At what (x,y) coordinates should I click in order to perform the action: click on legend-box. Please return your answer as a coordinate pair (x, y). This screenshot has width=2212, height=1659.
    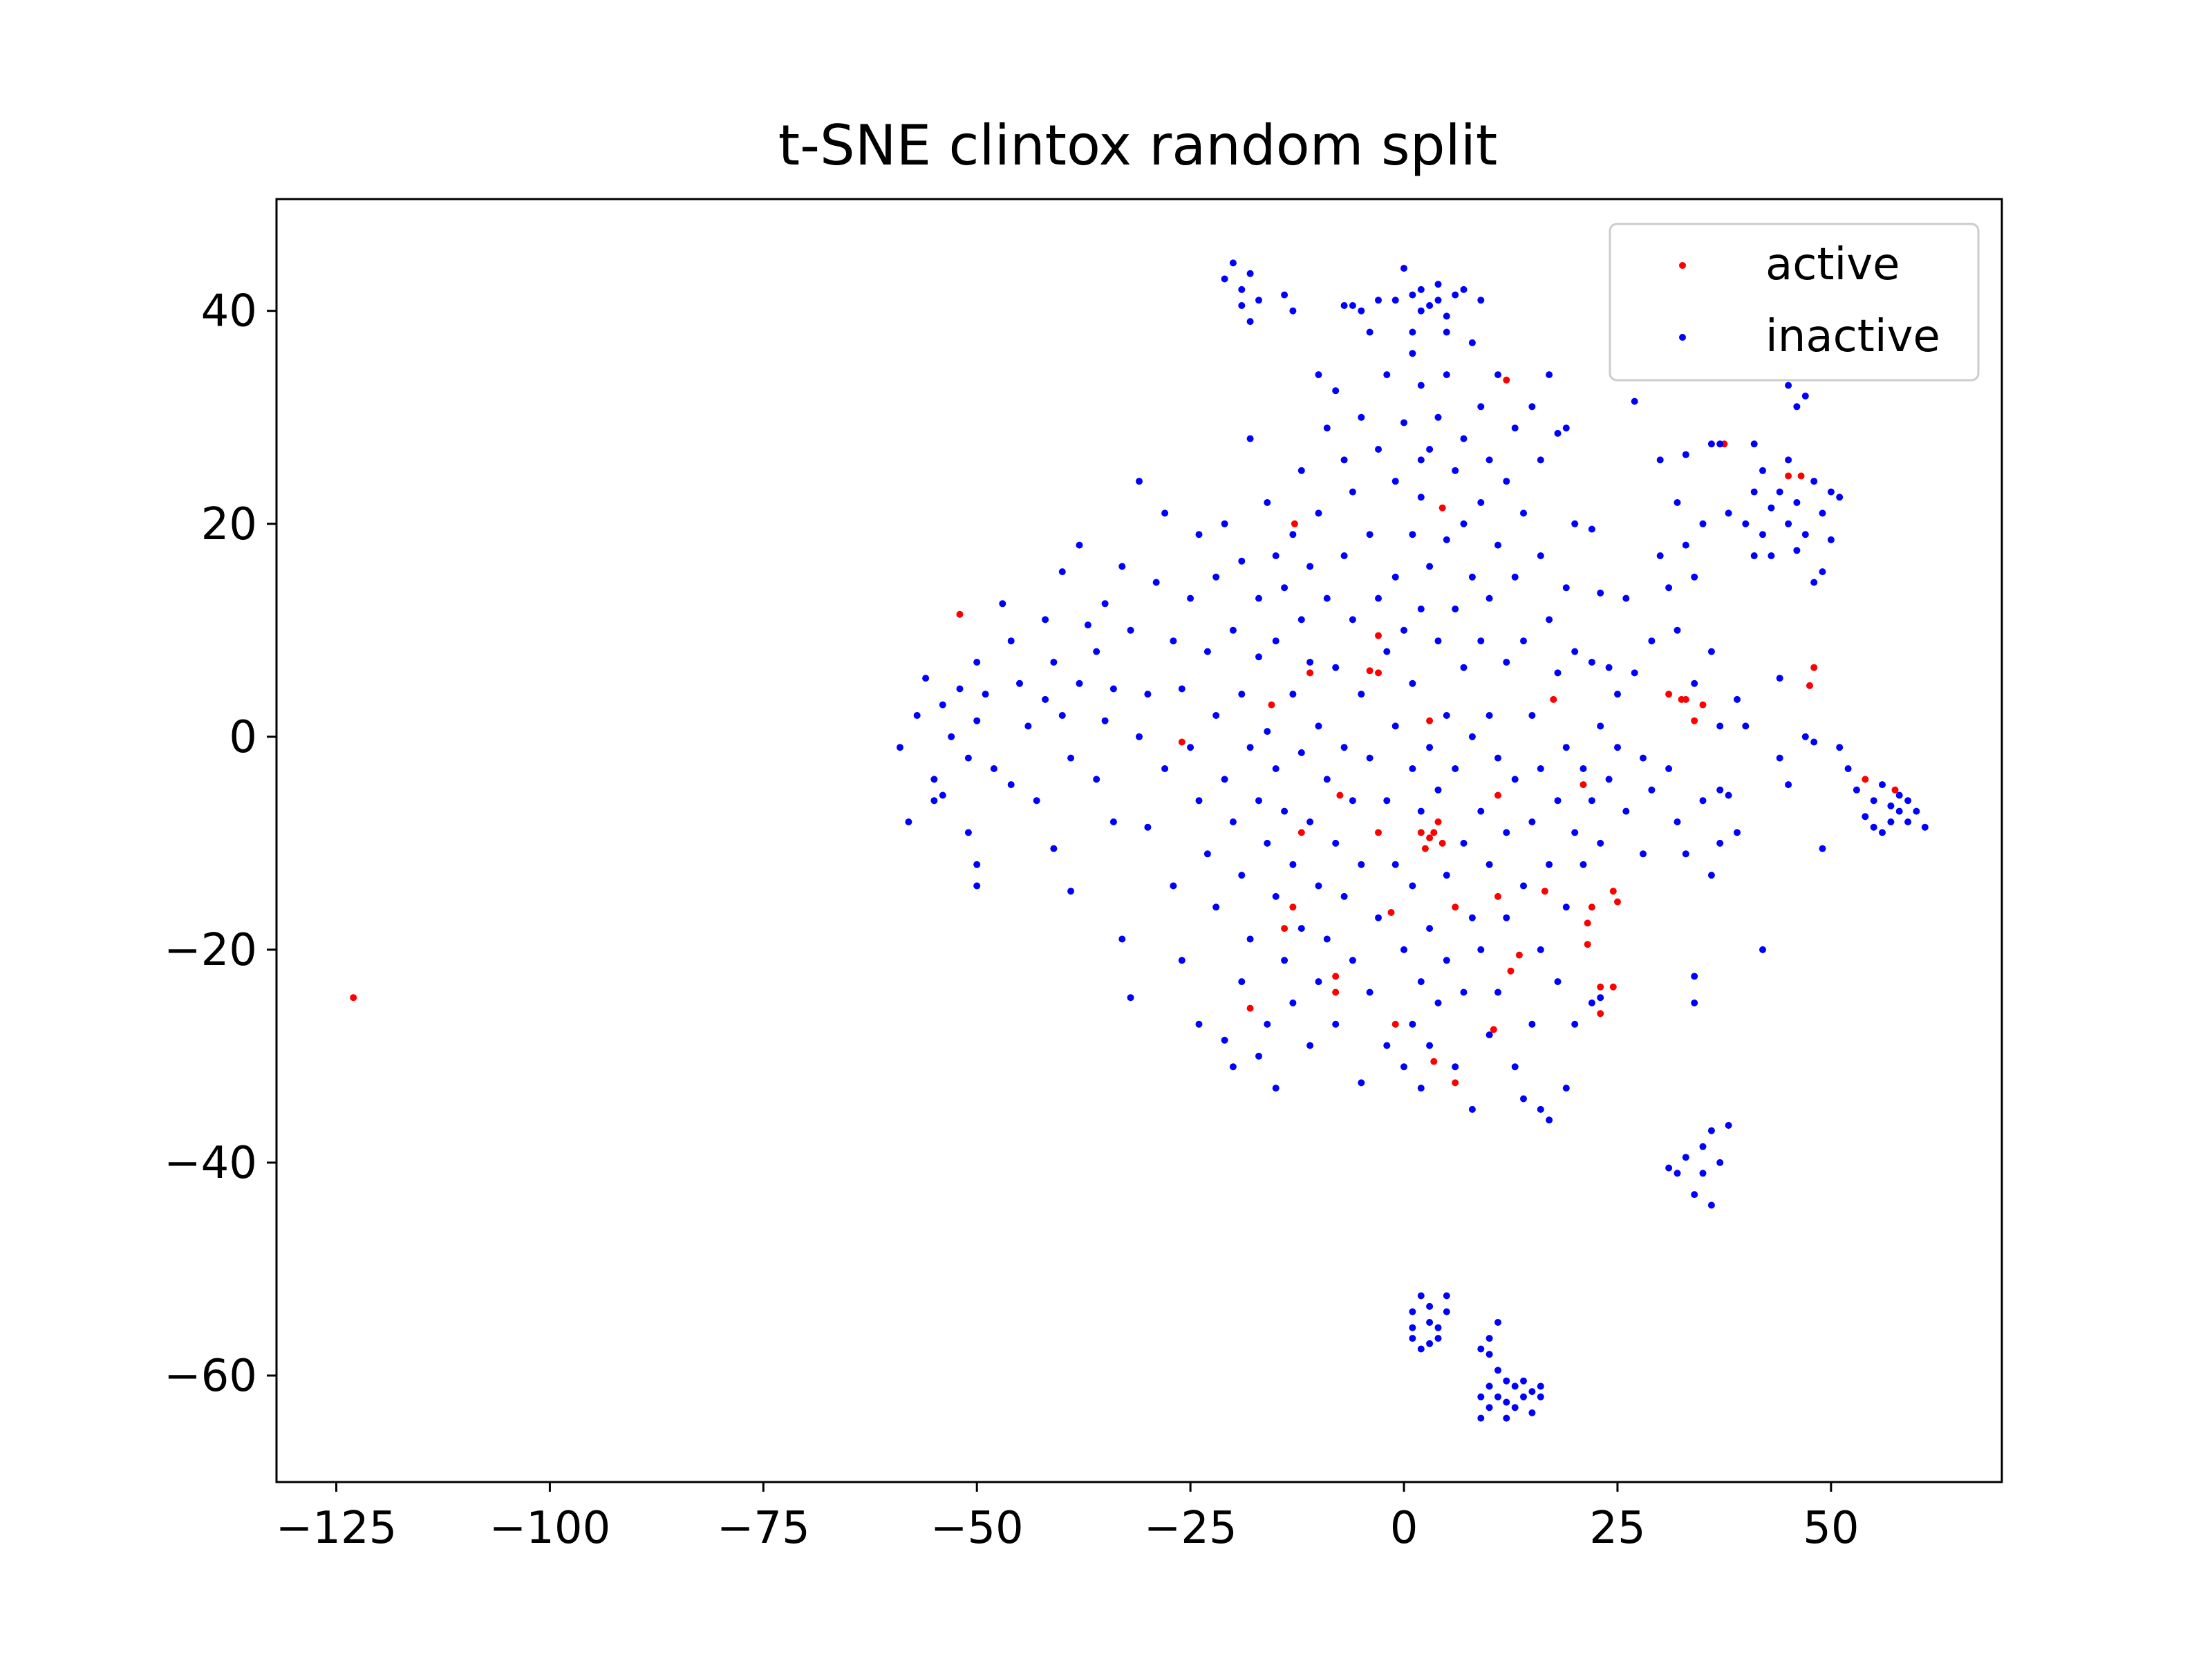
    Looking at the image, I should click on (1794, 303).